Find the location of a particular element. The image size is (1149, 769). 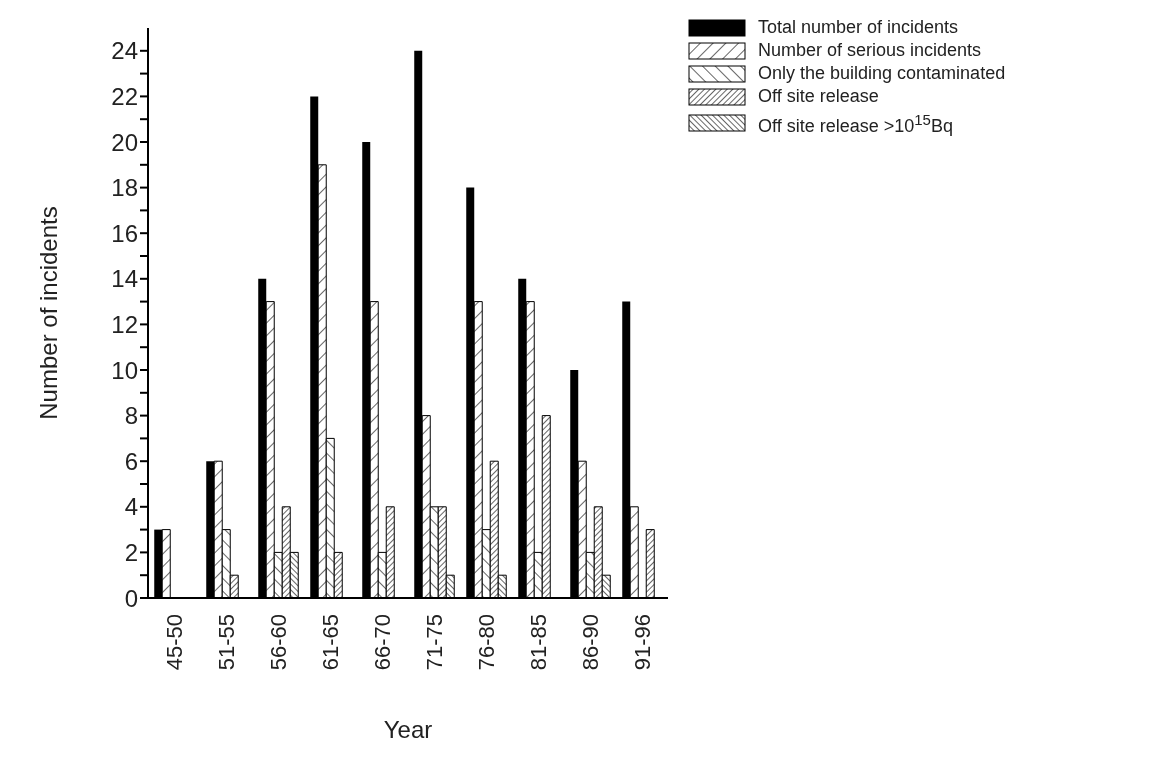

x-tick-label: 76-80 is located at coordinates (486, 642).